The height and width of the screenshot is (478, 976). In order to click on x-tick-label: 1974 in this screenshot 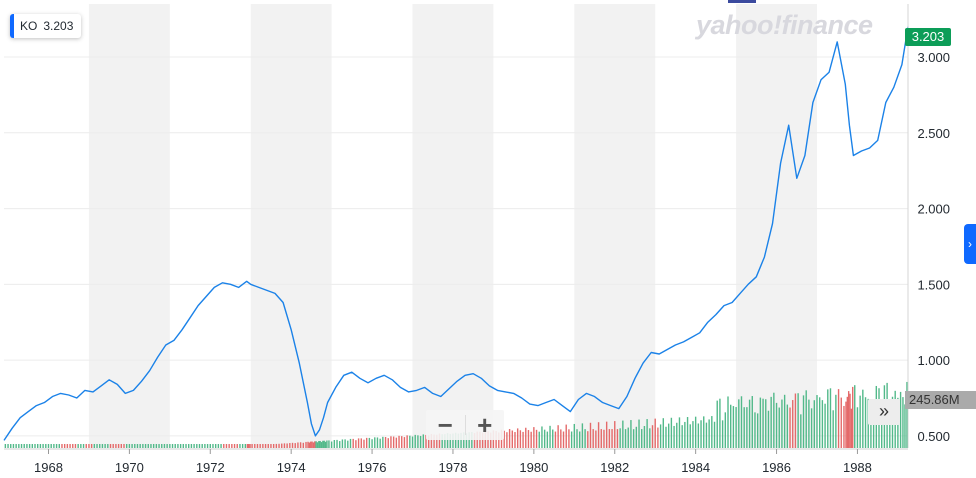, I will do `click(291, 467)`.